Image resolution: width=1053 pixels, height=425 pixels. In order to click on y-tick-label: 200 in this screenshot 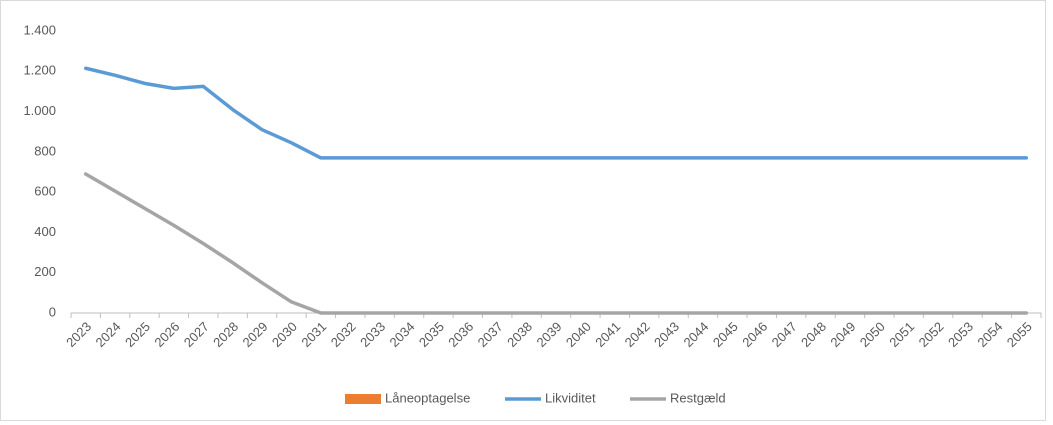, I will do `click(45, 271)`.